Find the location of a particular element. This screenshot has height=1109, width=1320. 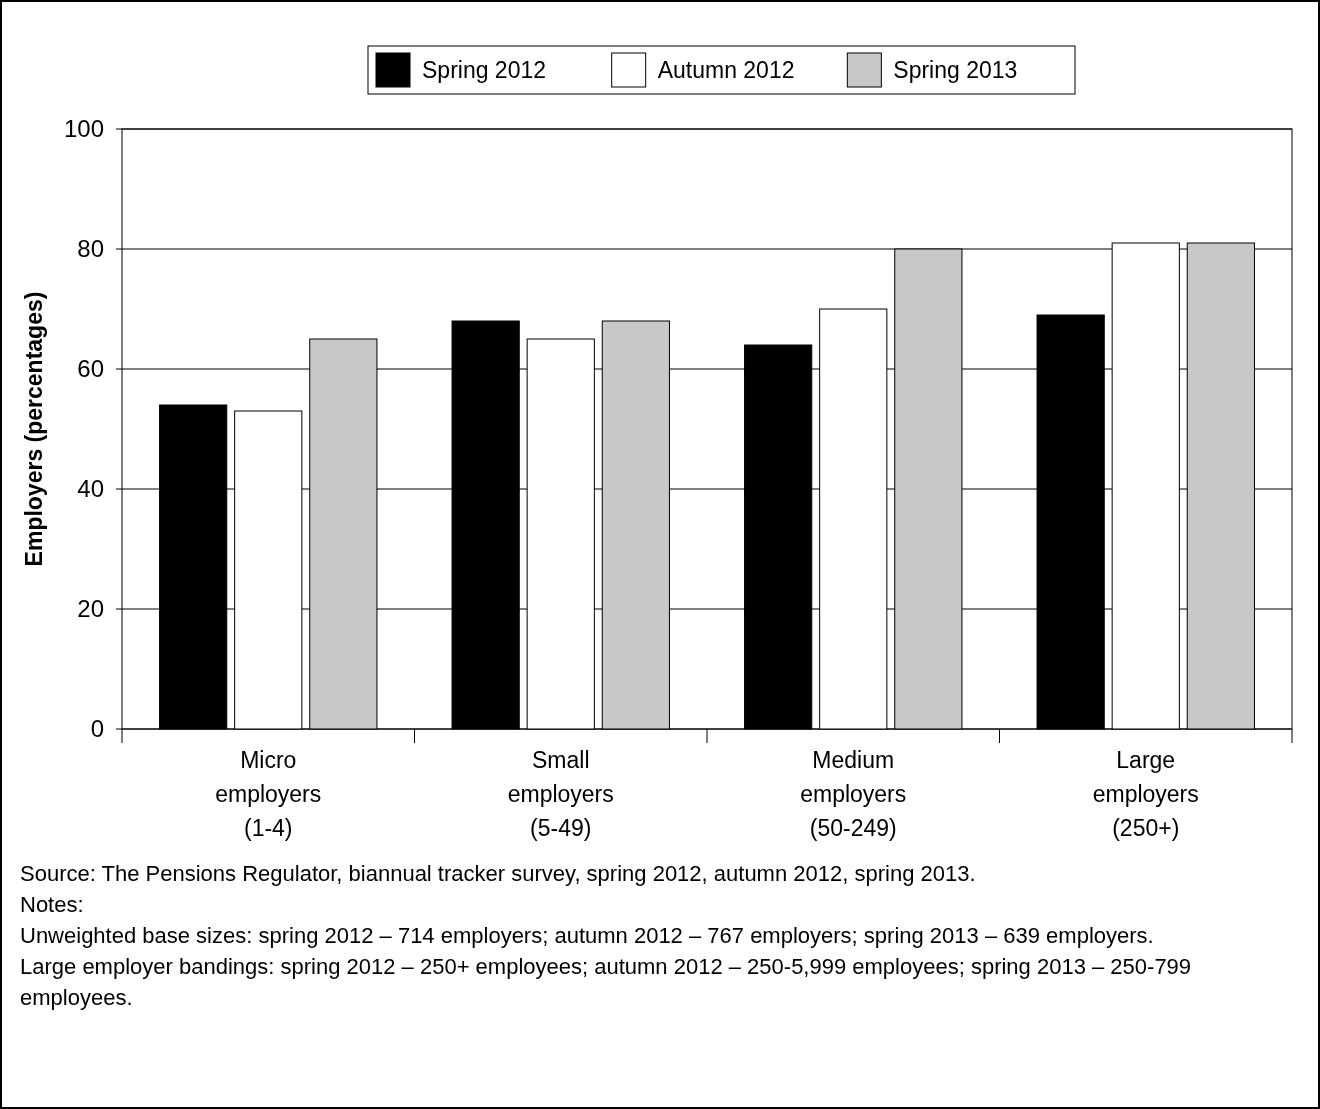

x-tick-label: Medium employers (50-249) is located at coordinates (853, 794).